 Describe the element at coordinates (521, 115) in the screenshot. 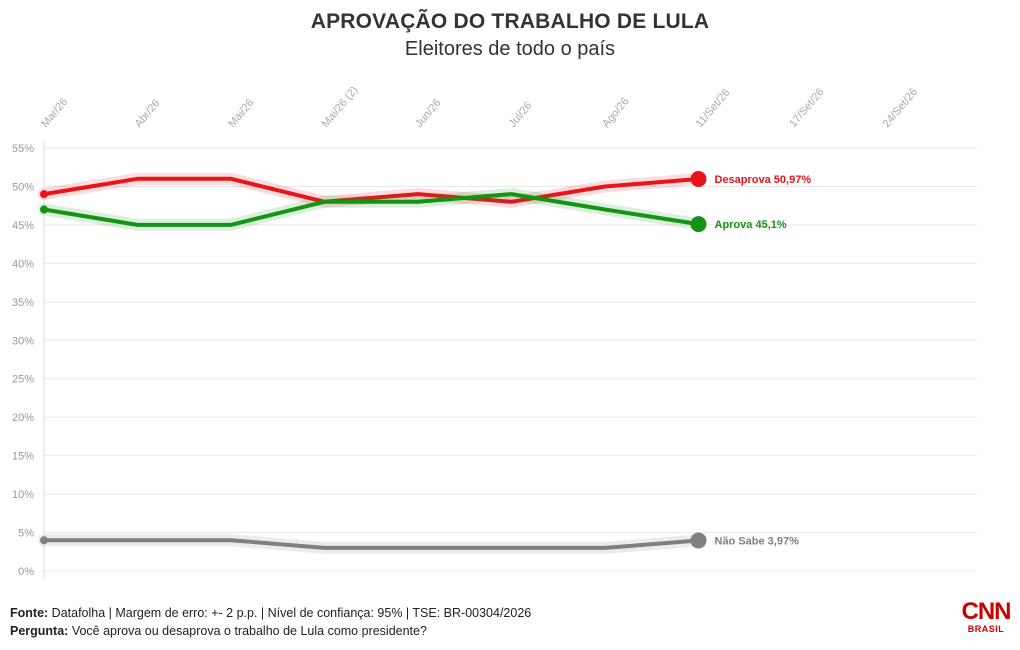

I see `x-tick-label: Jul/26` at that location.